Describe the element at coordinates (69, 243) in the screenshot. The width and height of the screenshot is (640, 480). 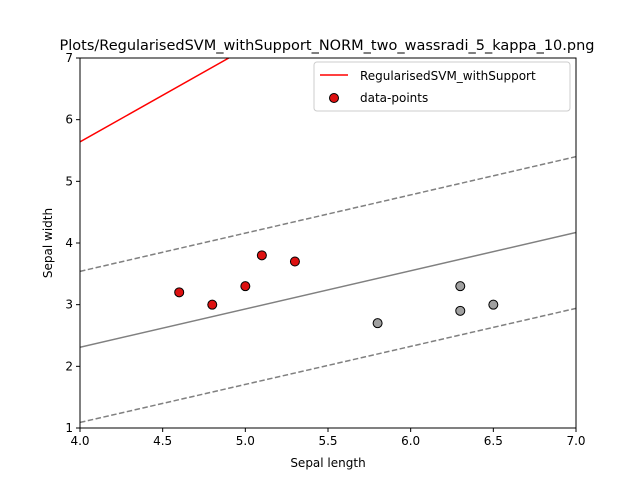
I see `y-tick-label: 4` at that location.